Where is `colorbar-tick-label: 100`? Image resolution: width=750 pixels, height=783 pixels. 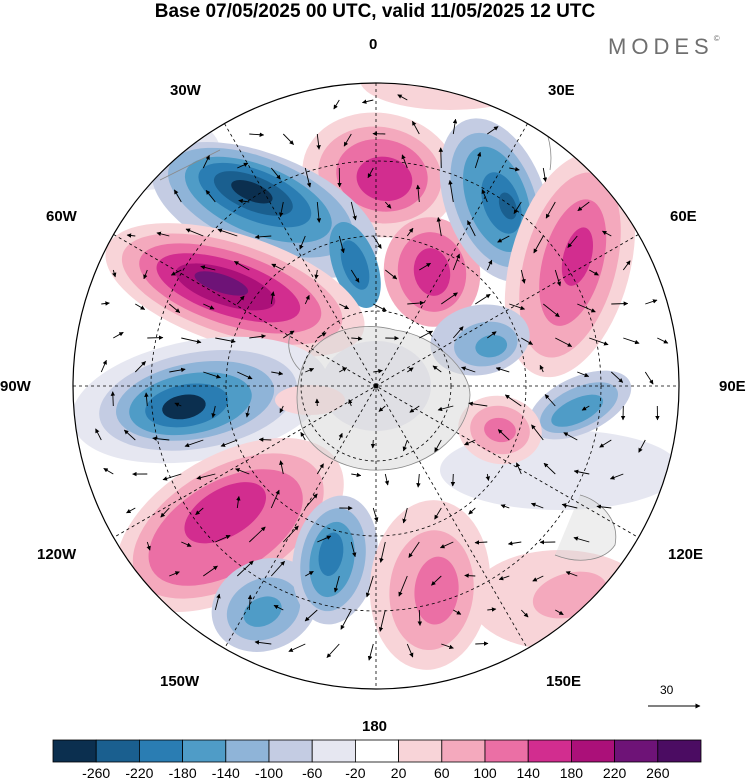 colorbar-tick-label: 100 is located at coordinates (485, 773).